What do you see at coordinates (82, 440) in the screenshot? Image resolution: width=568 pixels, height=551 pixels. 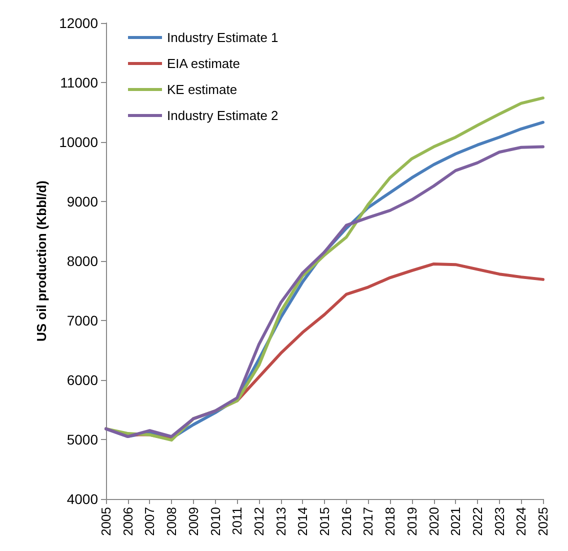 I see `y-tick-label: 5000` at bounding box center [82, 440].